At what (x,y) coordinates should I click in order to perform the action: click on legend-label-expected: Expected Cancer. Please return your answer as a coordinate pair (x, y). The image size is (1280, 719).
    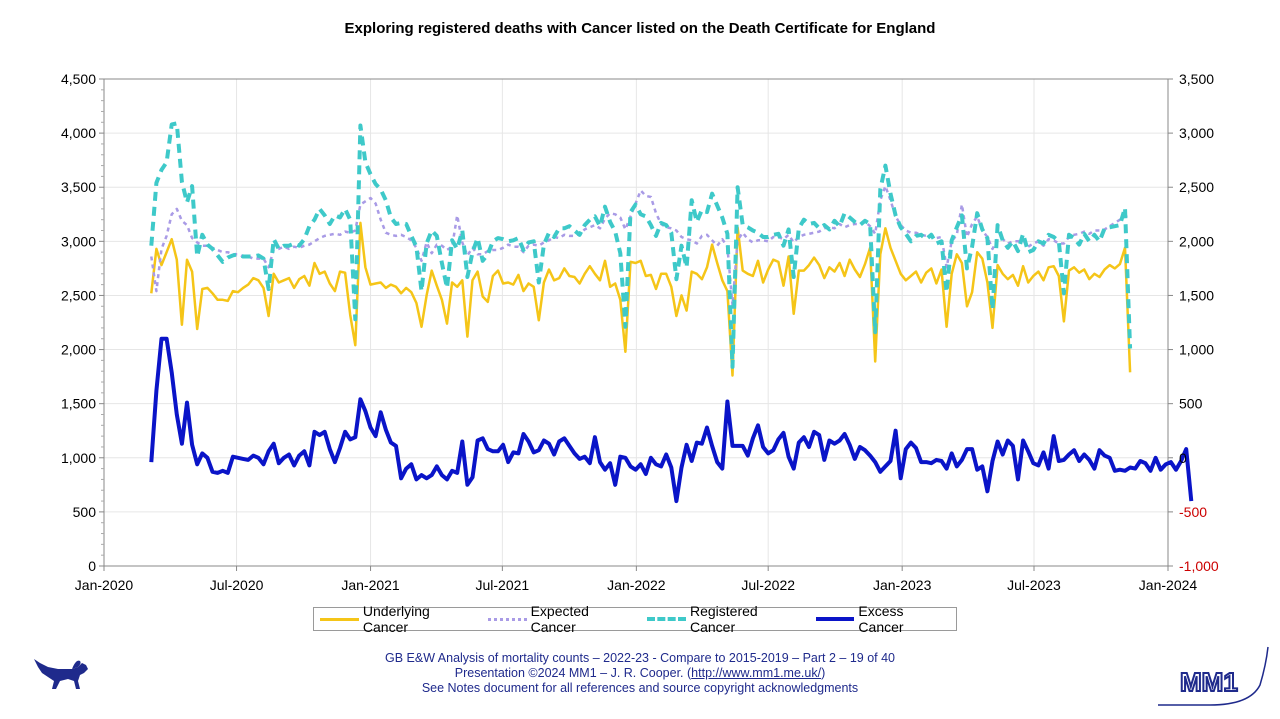
    Looking at the image, I should click on (559, 619).